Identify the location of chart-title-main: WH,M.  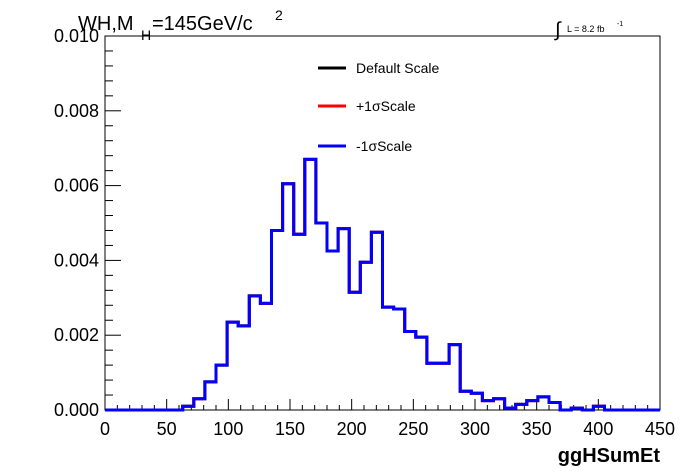
(106, 24).